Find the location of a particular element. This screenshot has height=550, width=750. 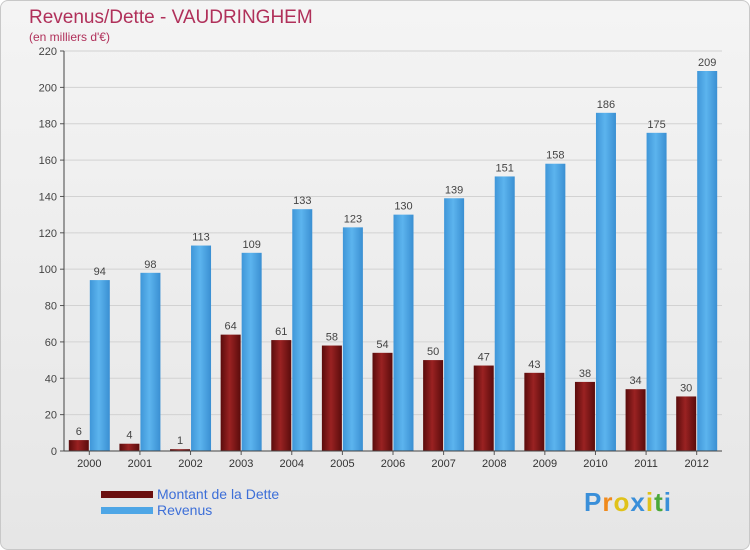

x-tick-label: 2011 is located at coordinates (646, 464).